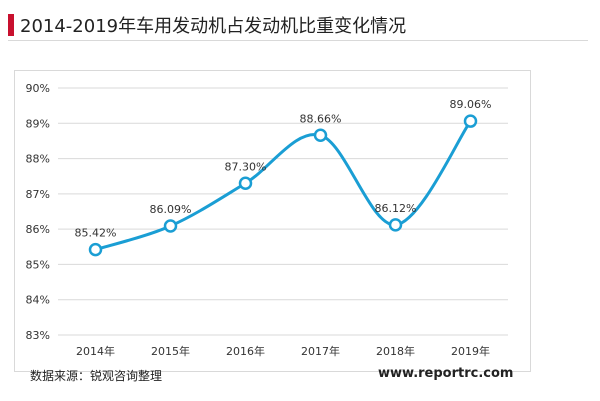  I want to click on title-divider, so click(298, 40).